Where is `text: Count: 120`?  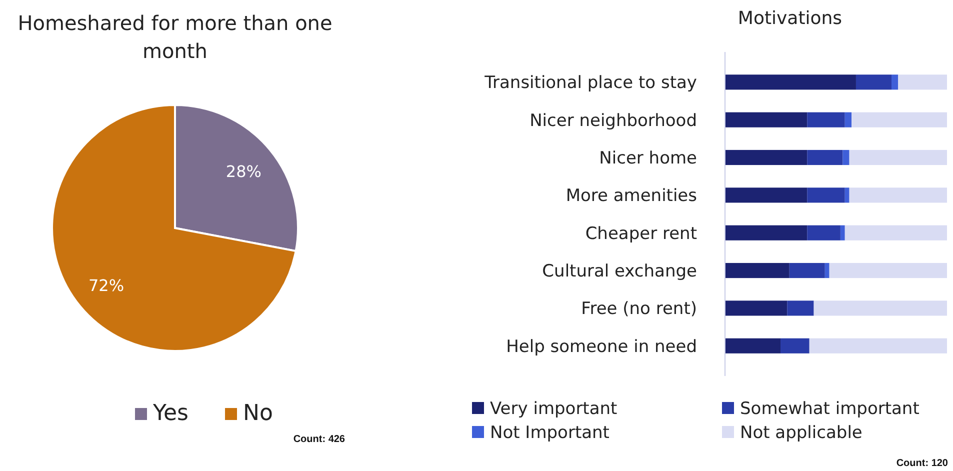 text: Count: 120 is located at coordinates (922, 463).